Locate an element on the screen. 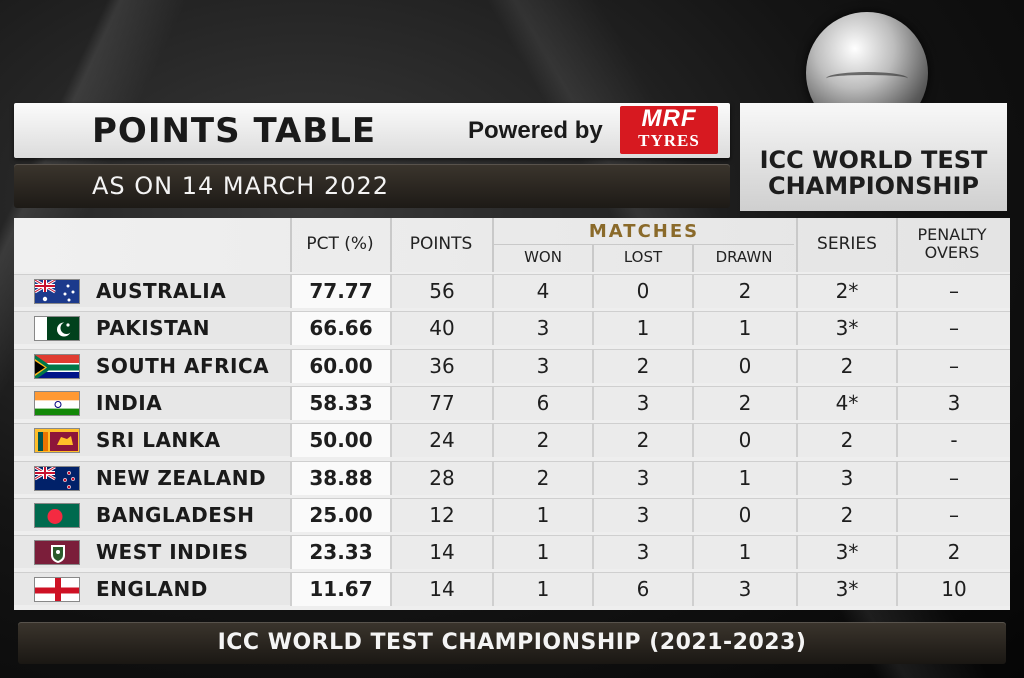  west-indies-flag-icon is located at coordinates (57, 553).